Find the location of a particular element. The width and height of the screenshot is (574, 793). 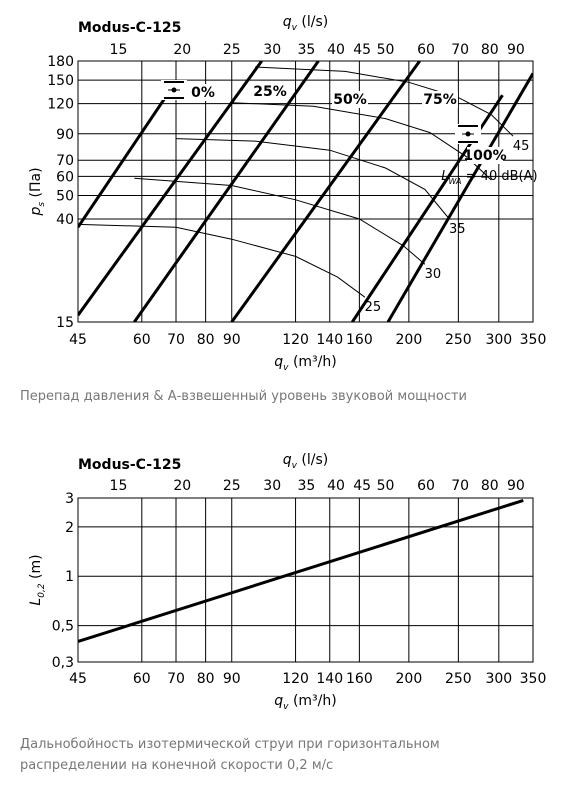

damper-position-label-5: 100% is located at coordinates (484, 156).